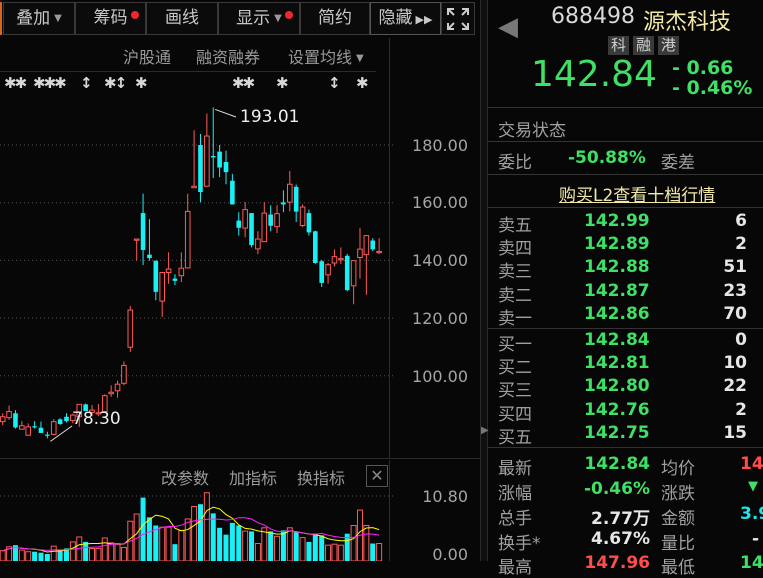  What do you see at coordinates (617, 340) in the screenshot?
I see `level-price: 142.84` at bounding box center [617, 340].